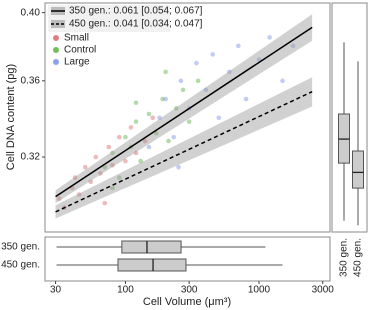 This screenshot has width=369, height=310. What do you see at coordinates (189, 290) in the screenshot?
I see `x-tick-label: 300` at bounding box center [189, 290].